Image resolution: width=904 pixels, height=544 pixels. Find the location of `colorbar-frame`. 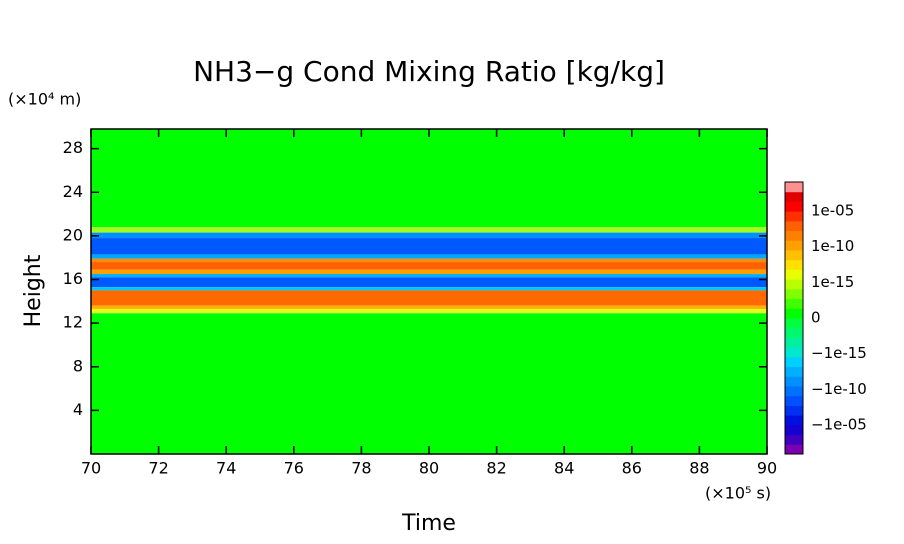

colorbar-frame is located at coordinates (794, 318).